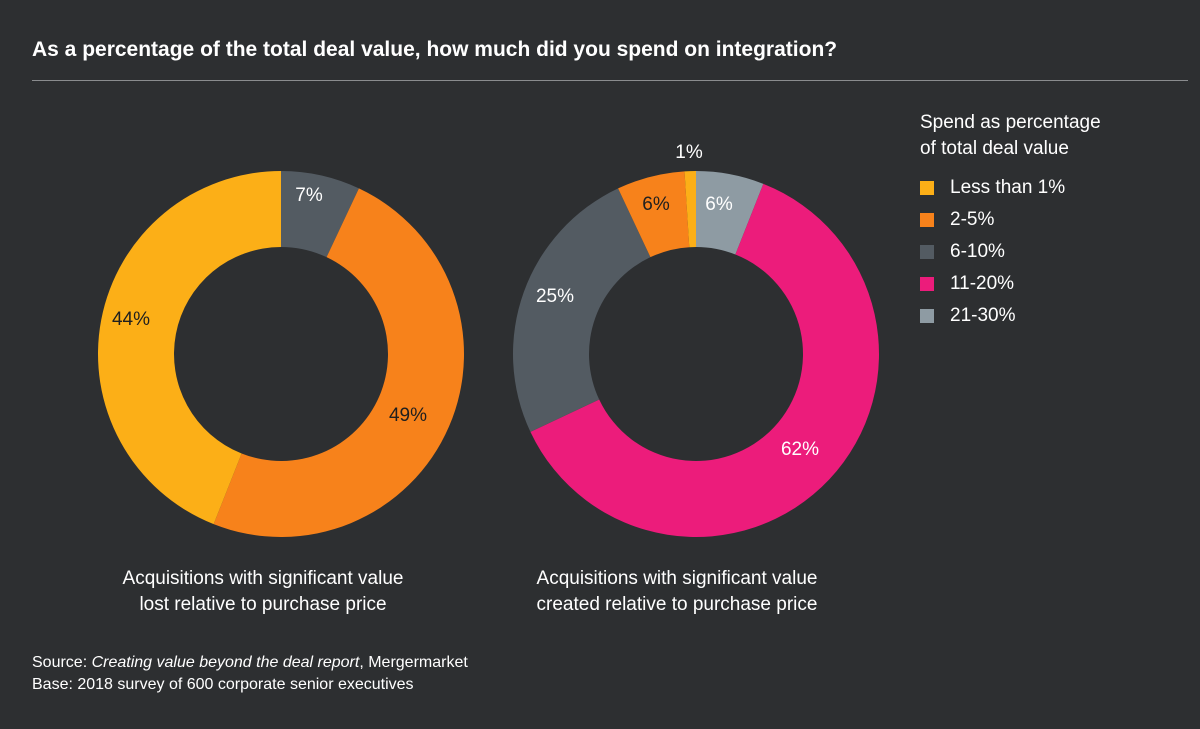 The height and width of the screenshot is (729, 1200). I want to click on chart-2-caption-line1: Acquisitions with significant value, so click(677, 578).